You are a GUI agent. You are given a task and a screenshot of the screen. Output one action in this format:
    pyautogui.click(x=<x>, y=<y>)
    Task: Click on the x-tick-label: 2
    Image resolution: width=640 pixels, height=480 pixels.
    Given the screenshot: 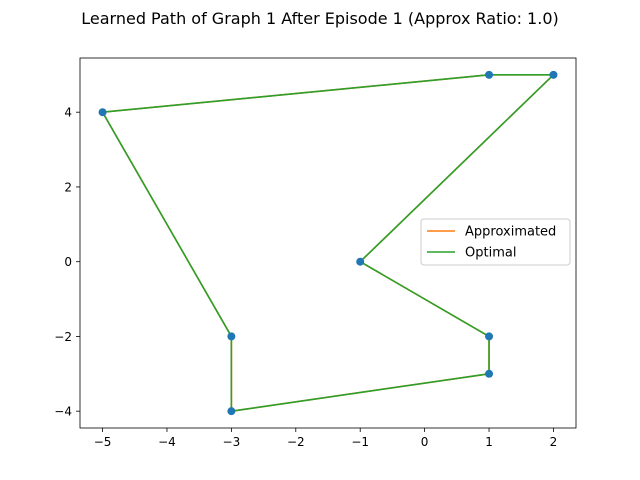 What is the action you would take?
    pyautogui.click(x=554, y=442)
    